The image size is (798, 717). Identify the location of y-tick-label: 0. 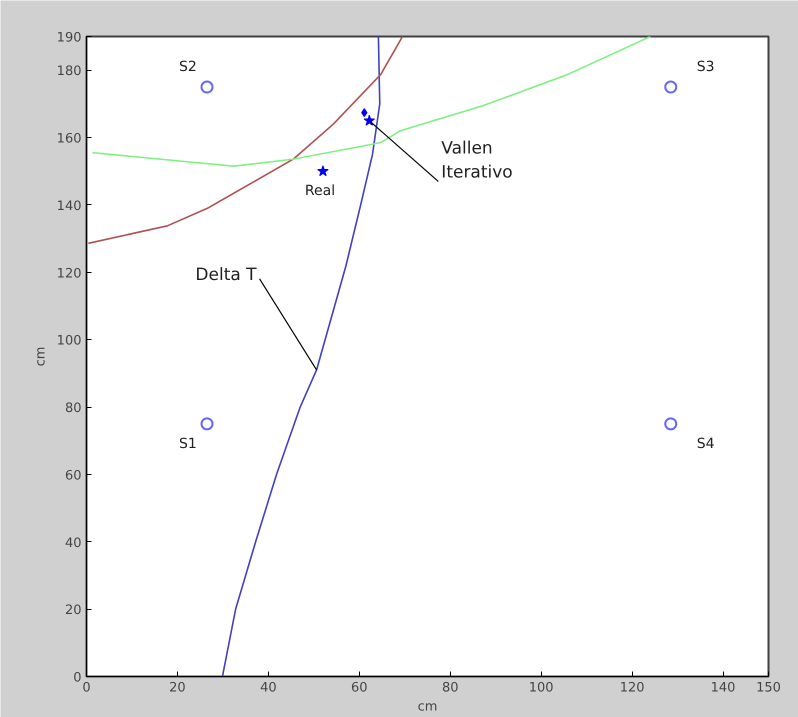
(77, 678).